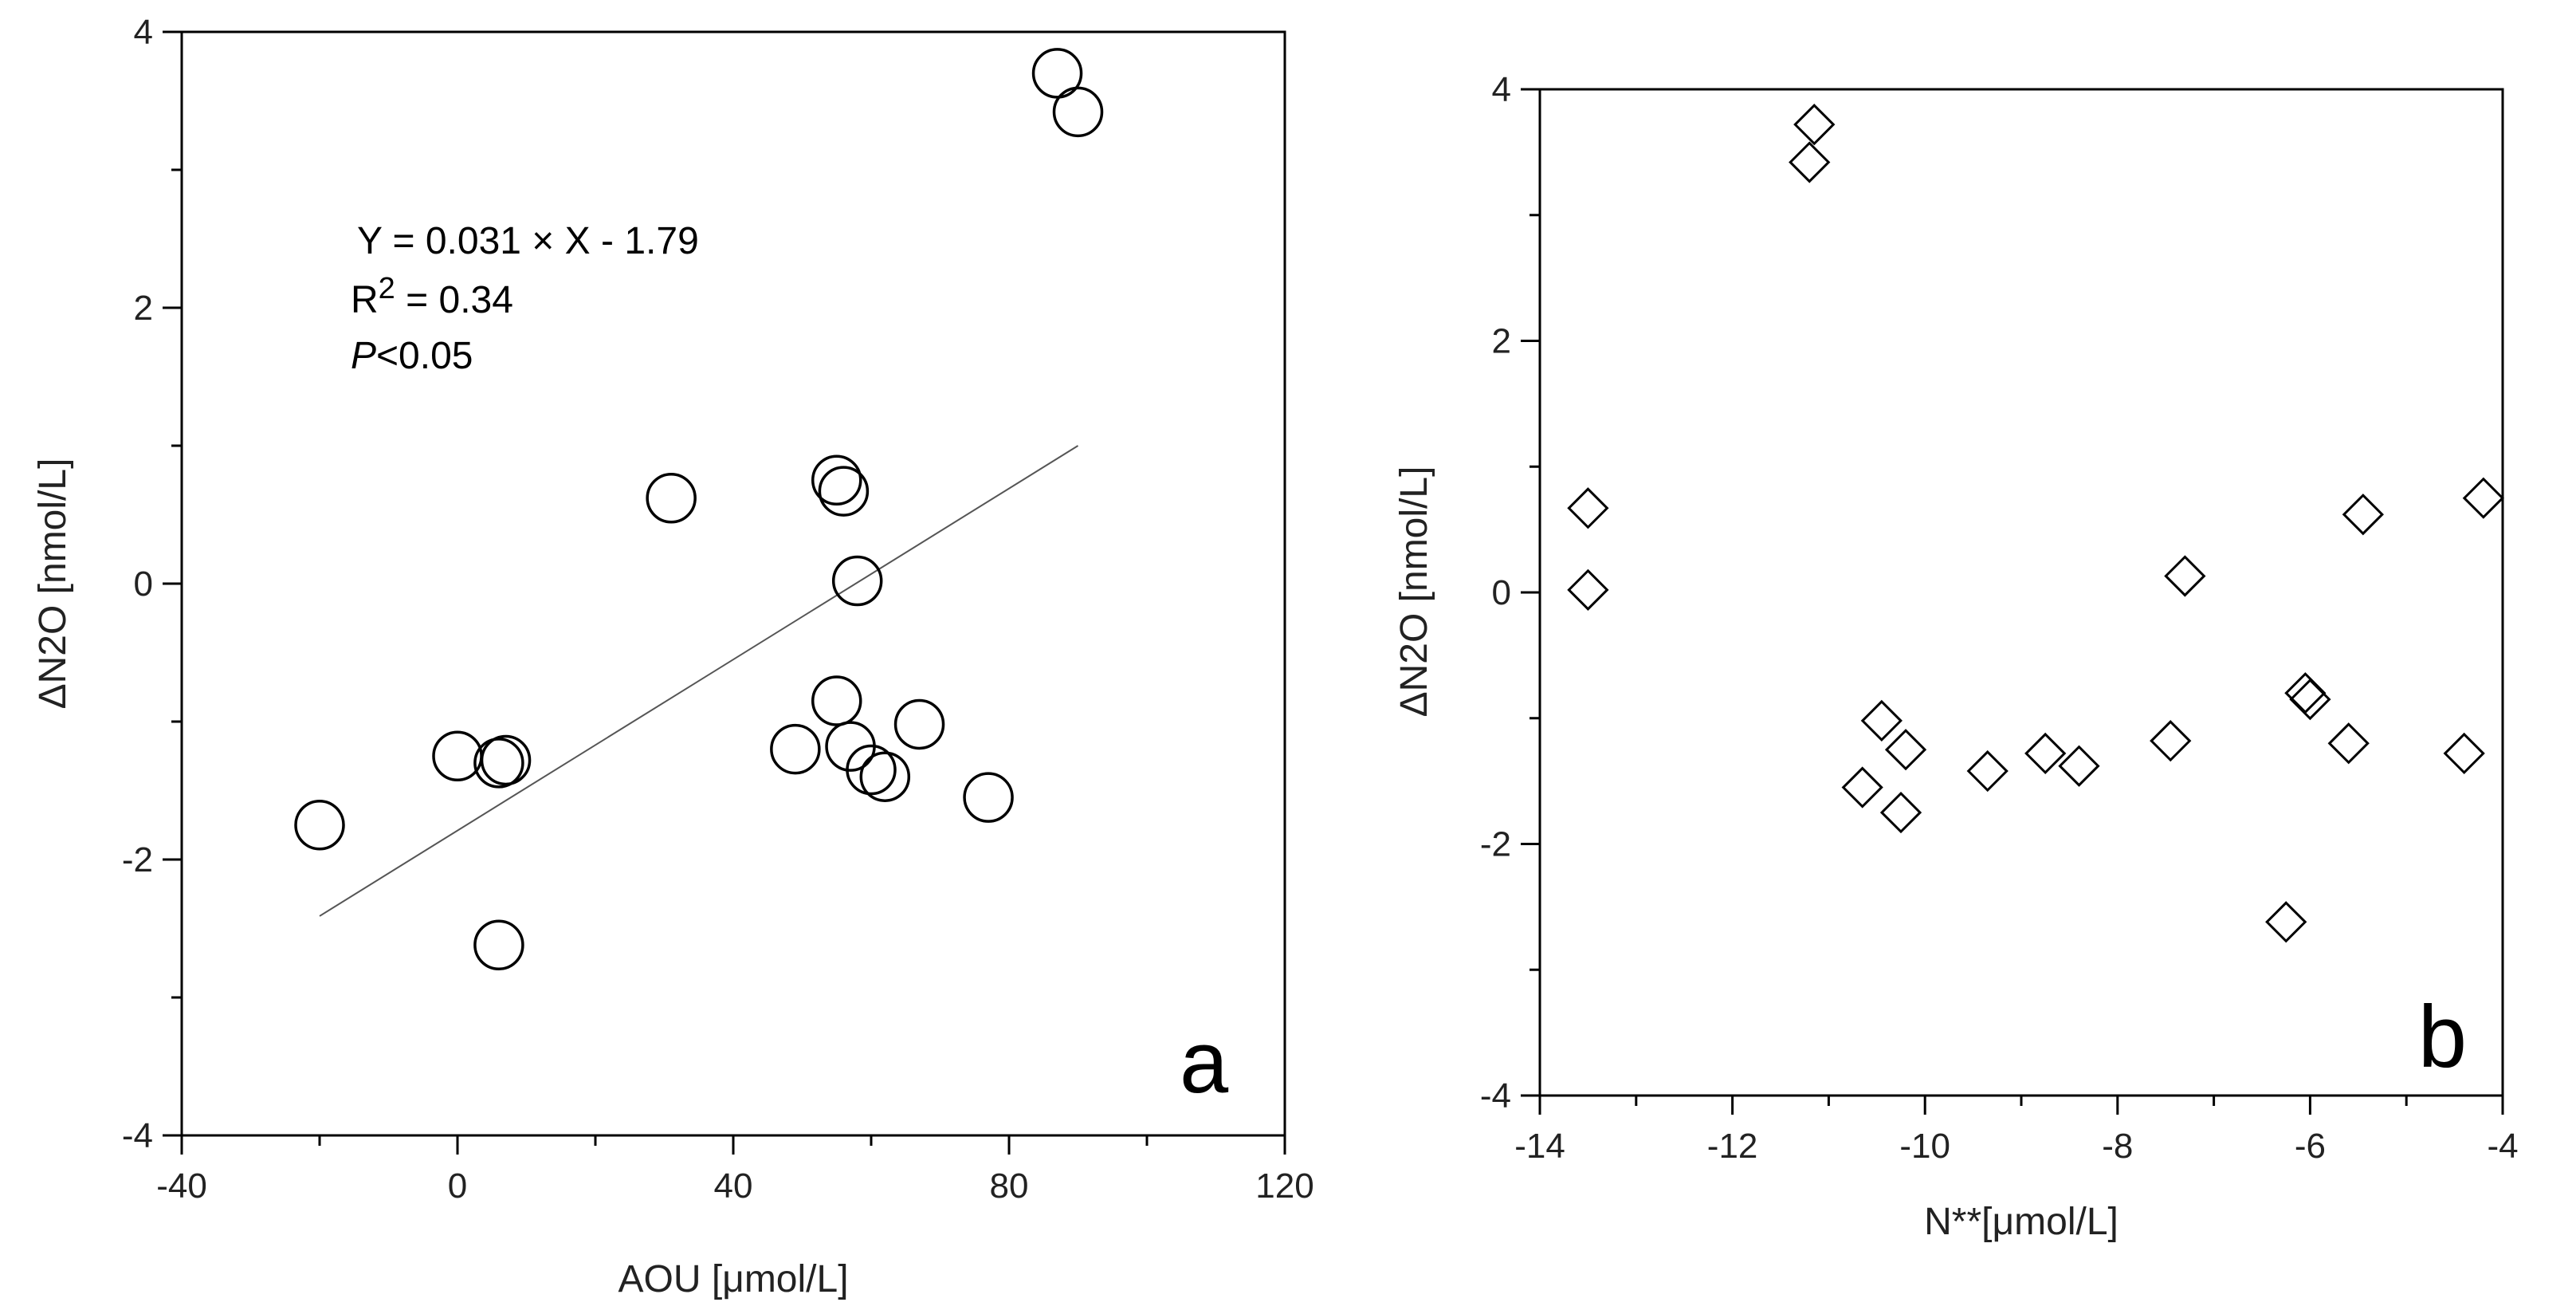 The height and width of the screenshot is (1314, 2576). What do you see at coordinates (457, 1186) in the screenshot?
I see `x-tick-label: 0` at bounding box center [457, 1186].